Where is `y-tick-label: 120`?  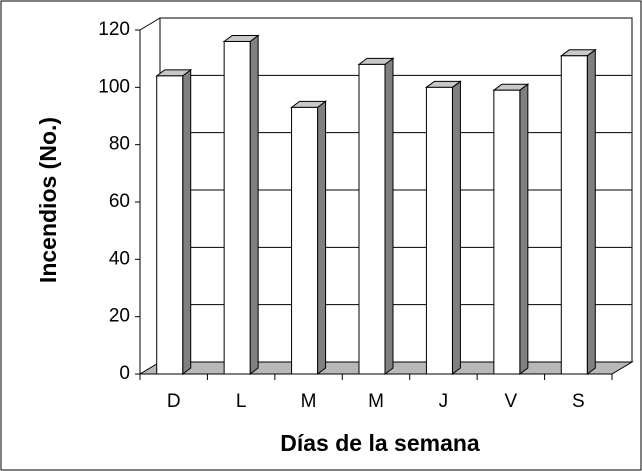
y-tick-label: 120 is located at coordinates (114, 29).